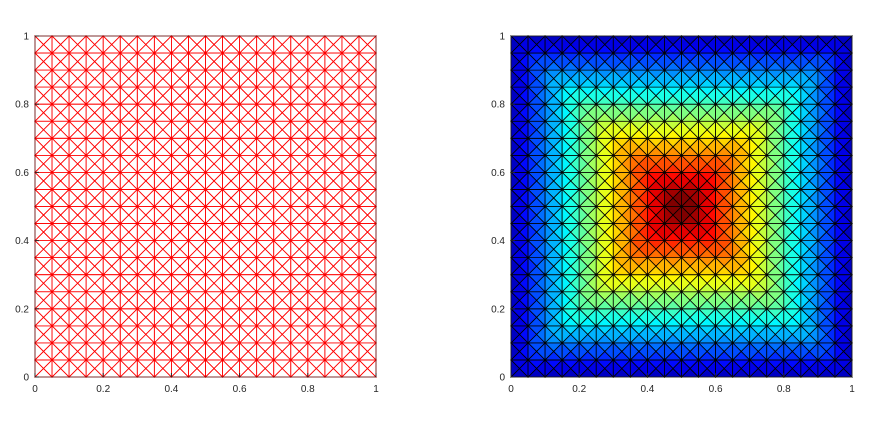 The image size is (882, 422). I want to click on x-tick-label: 0, so click(35, 389).